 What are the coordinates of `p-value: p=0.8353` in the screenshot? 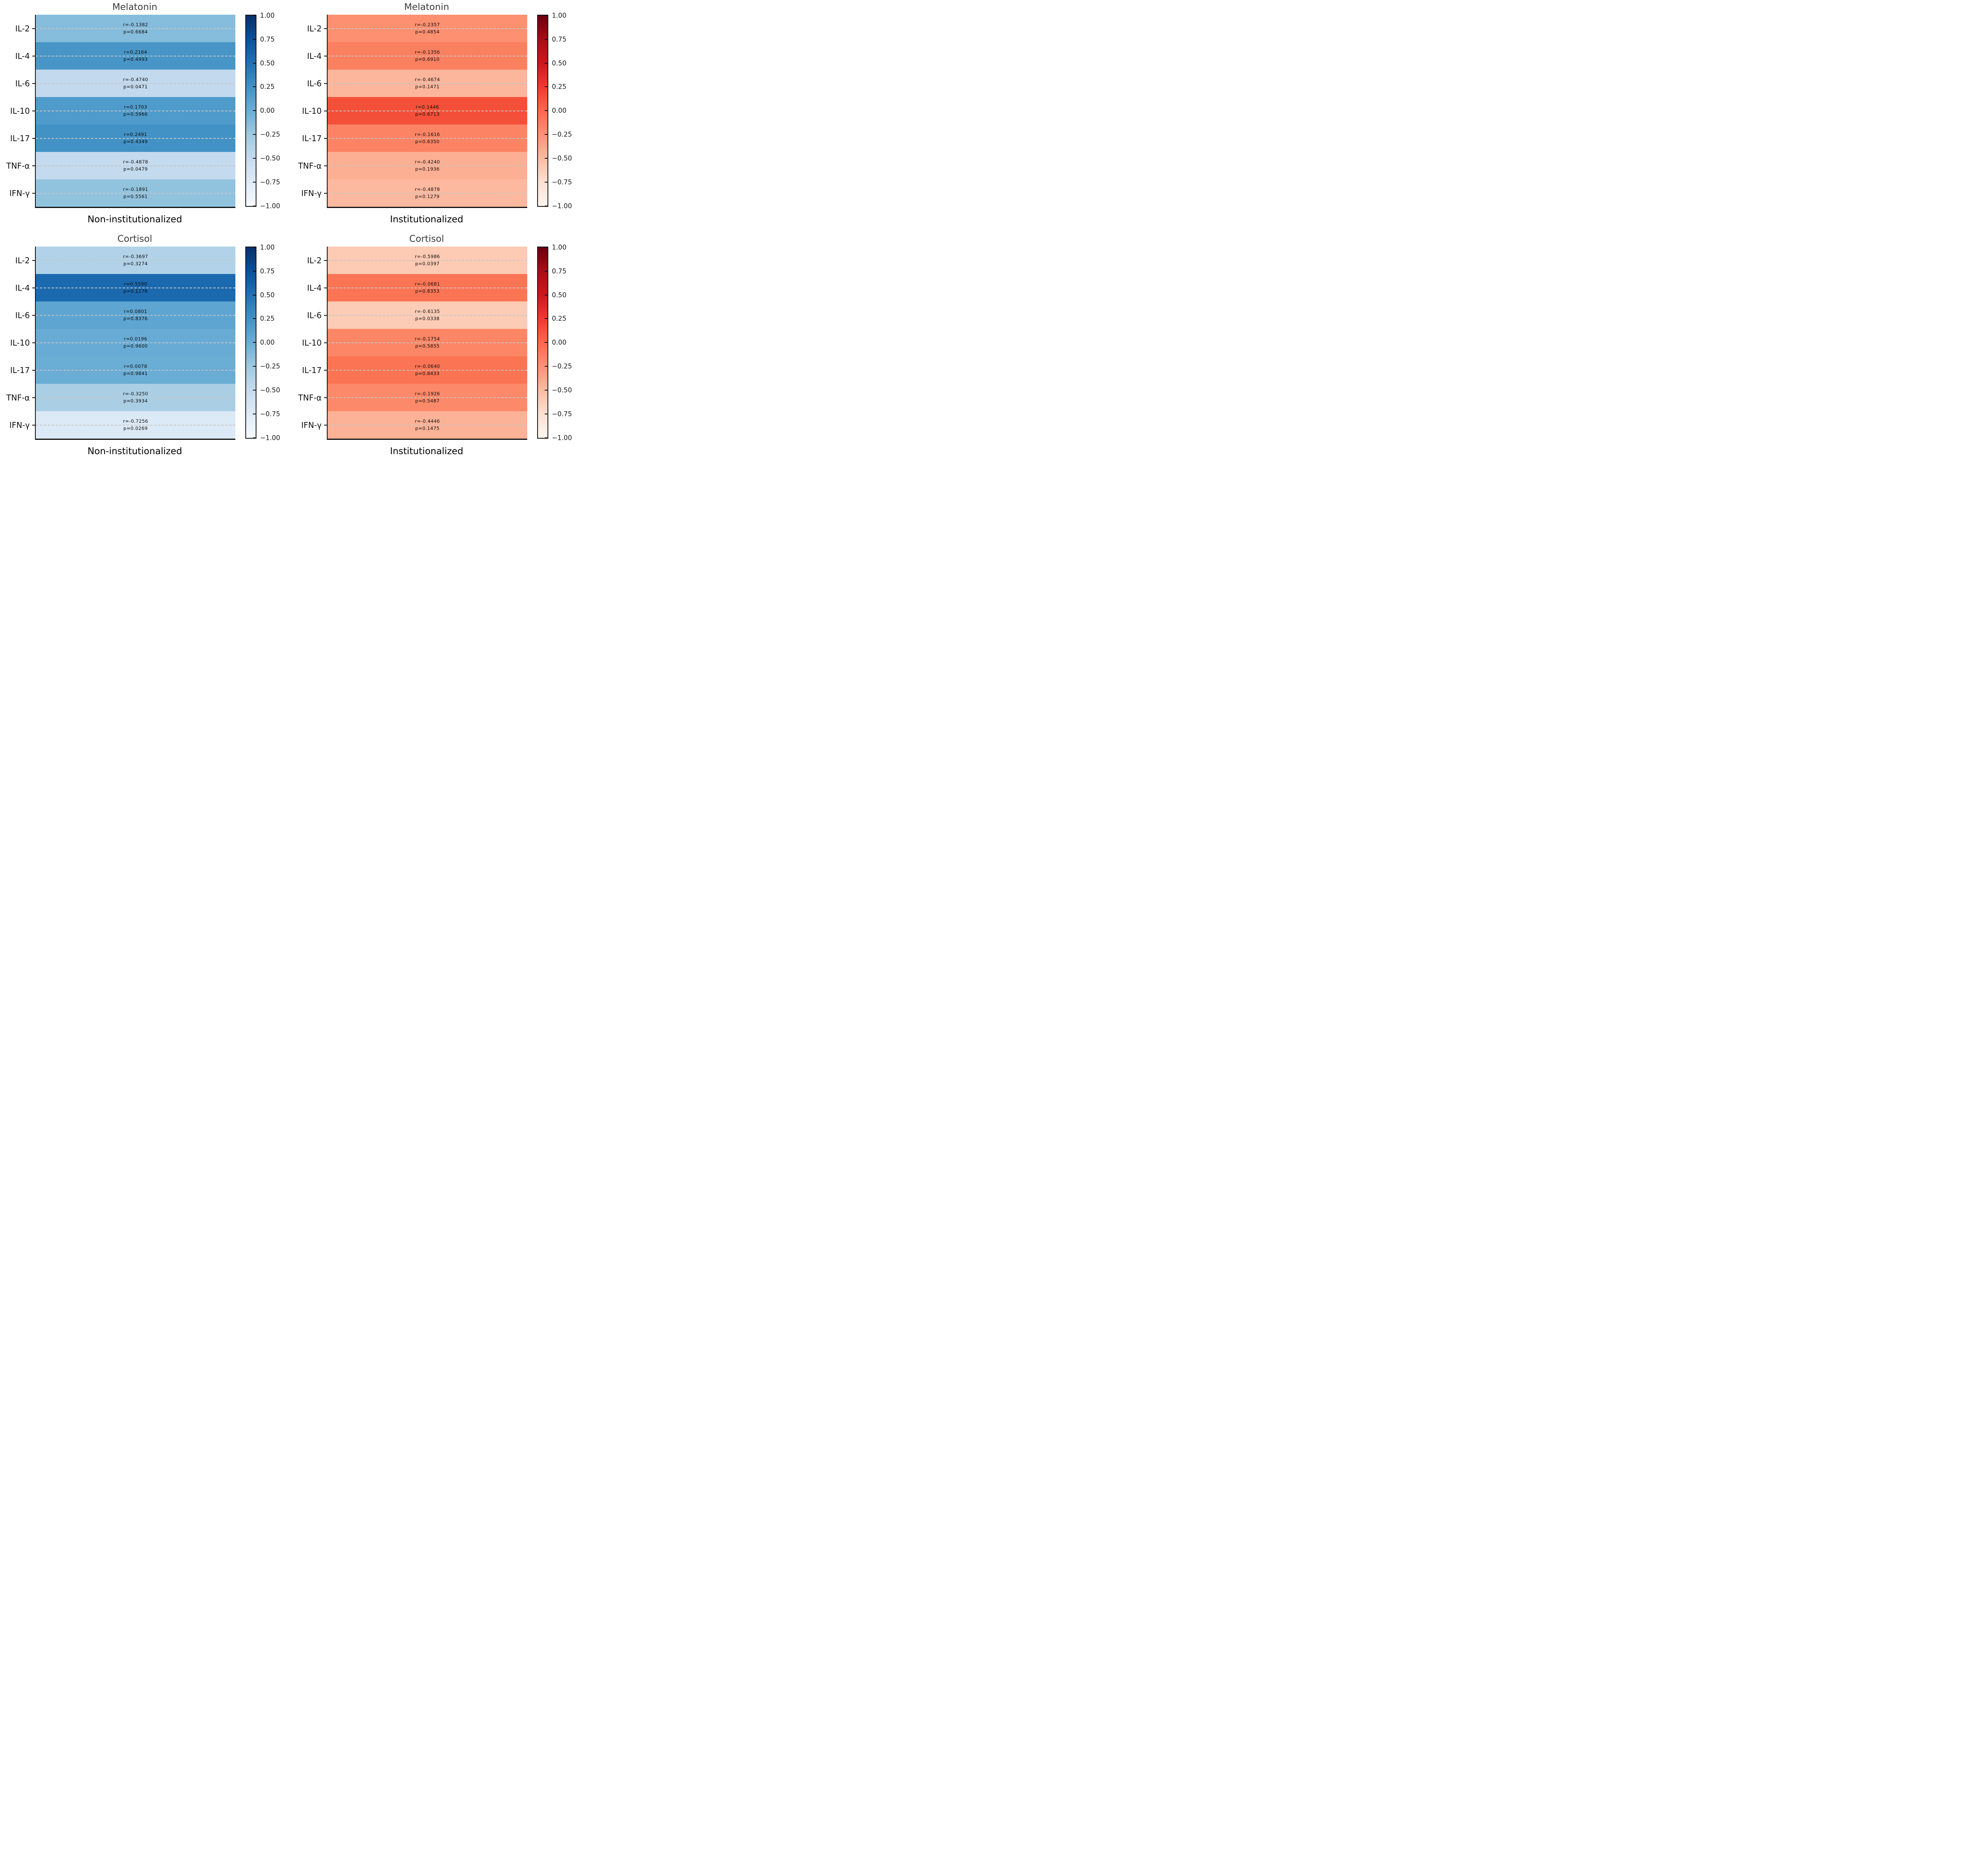 It's located at (427, 291).